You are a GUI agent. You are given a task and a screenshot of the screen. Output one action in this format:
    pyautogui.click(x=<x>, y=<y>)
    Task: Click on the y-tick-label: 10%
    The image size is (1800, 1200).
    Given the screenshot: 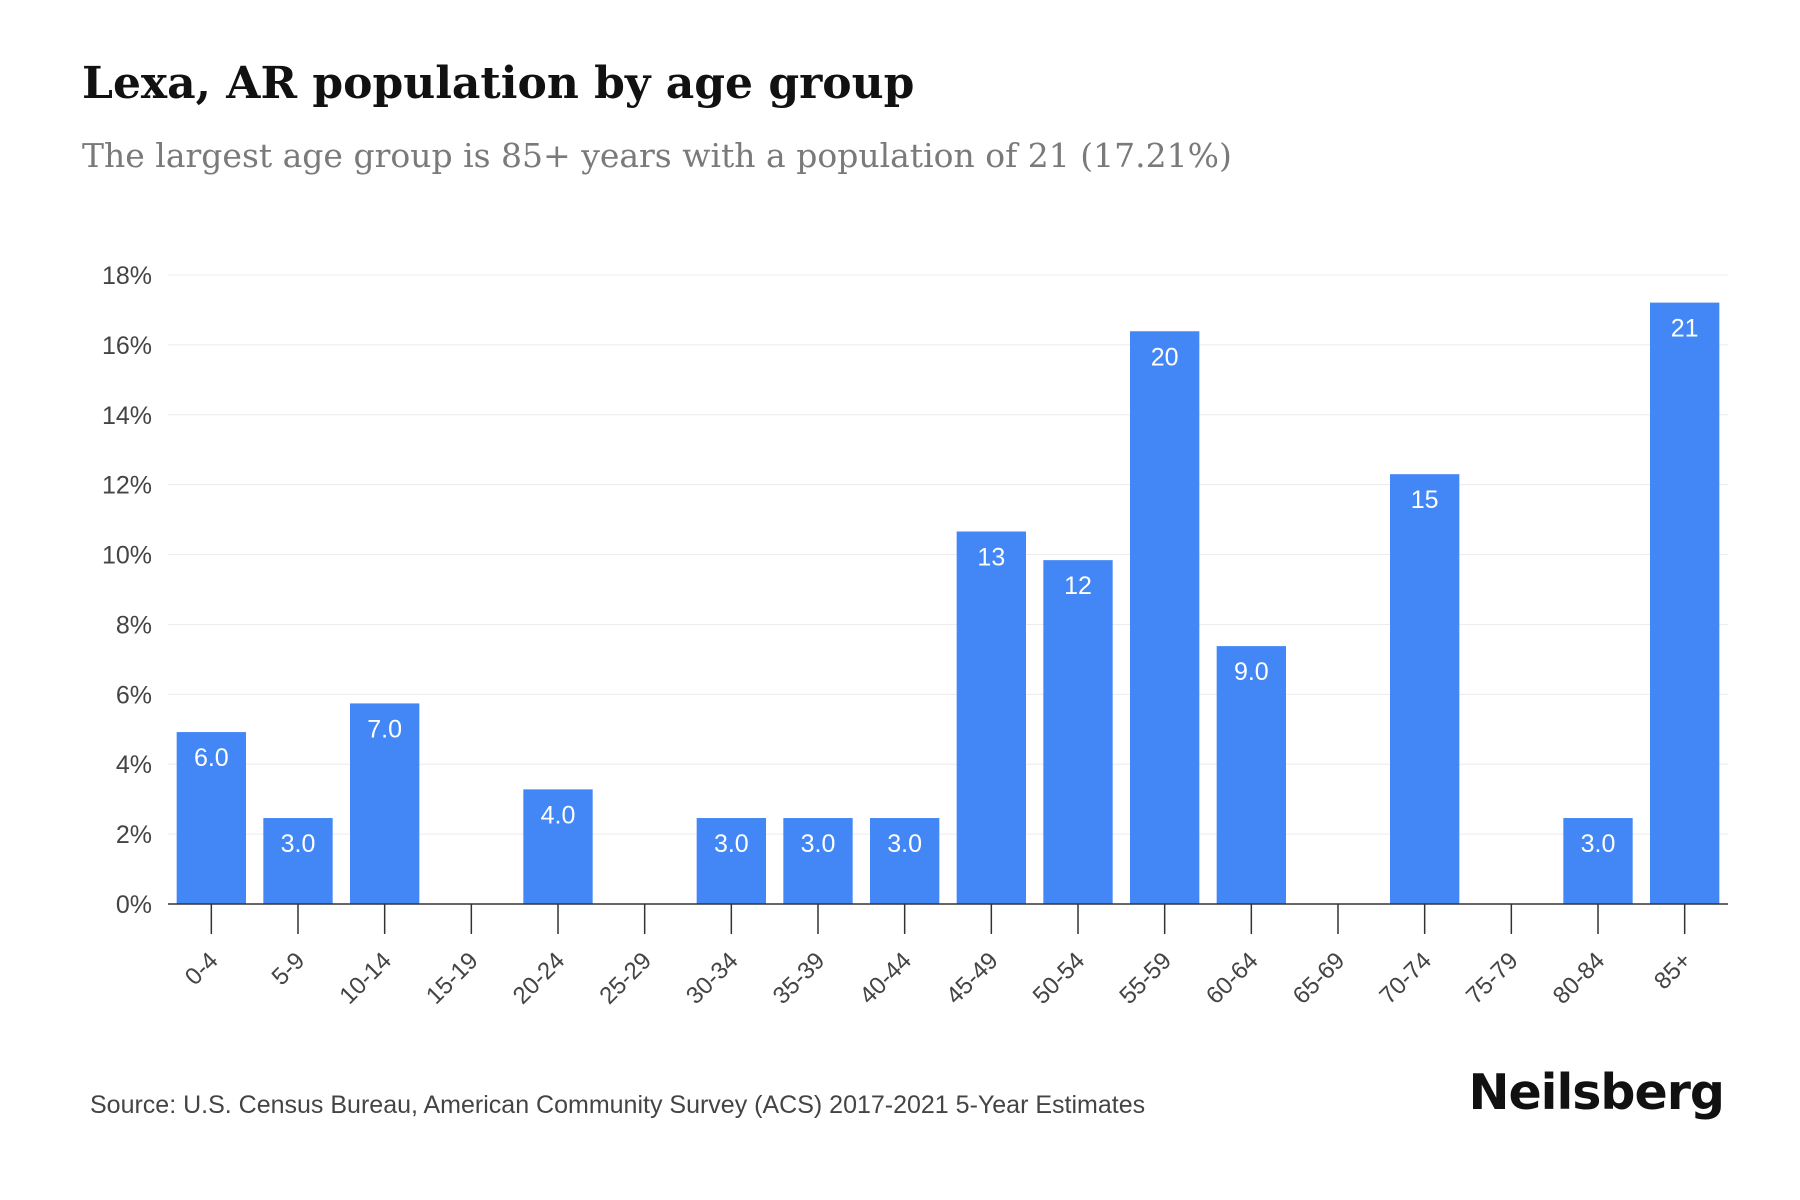 What is the action you would take?
    pyautogui.click(x=127, y=556)
    